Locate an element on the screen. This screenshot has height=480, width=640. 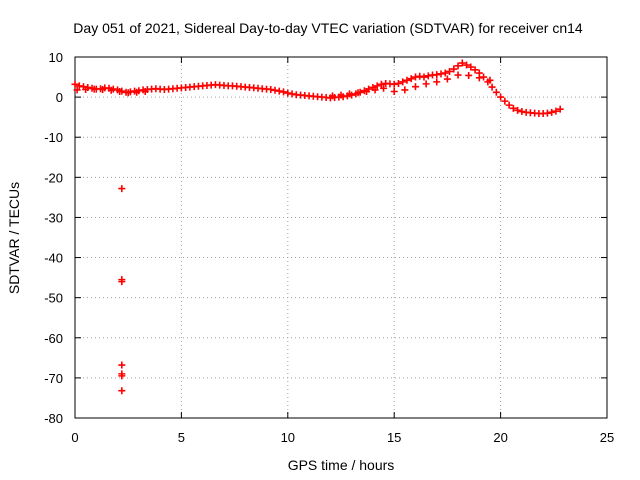
y-tick-label: -30 is located at coordinates (53, 217).